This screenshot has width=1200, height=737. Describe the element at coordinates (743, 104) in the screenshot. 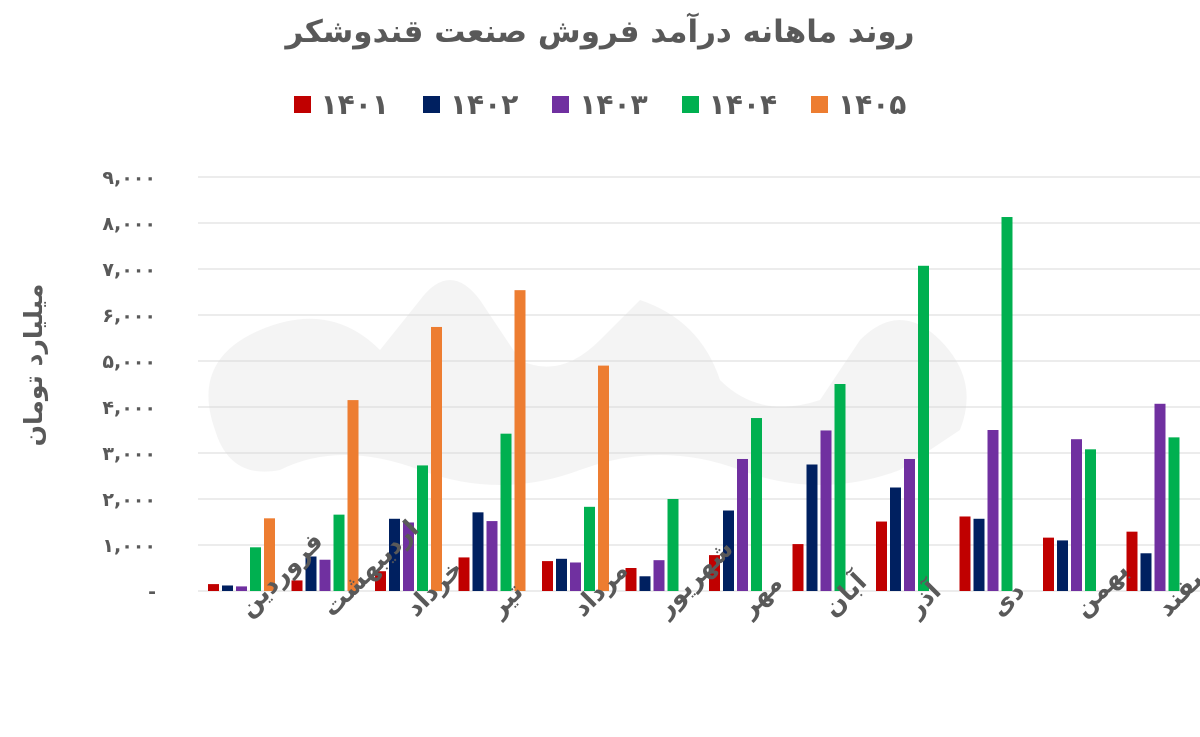

I see `legend-label: ۱۴۰۴` at that location.